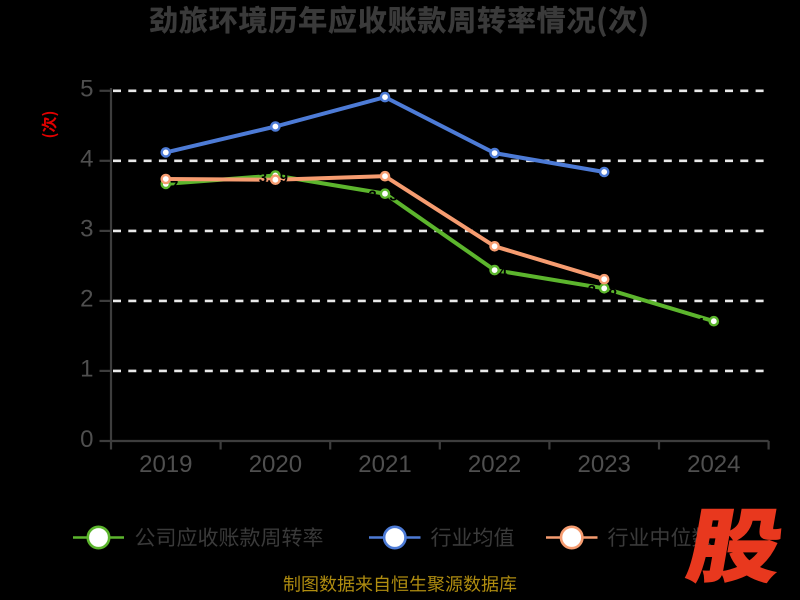  What do you see at coordinates (275, 464) in the screenshot?
I see `svg-text: 2020` at bounding box center [275, 464].